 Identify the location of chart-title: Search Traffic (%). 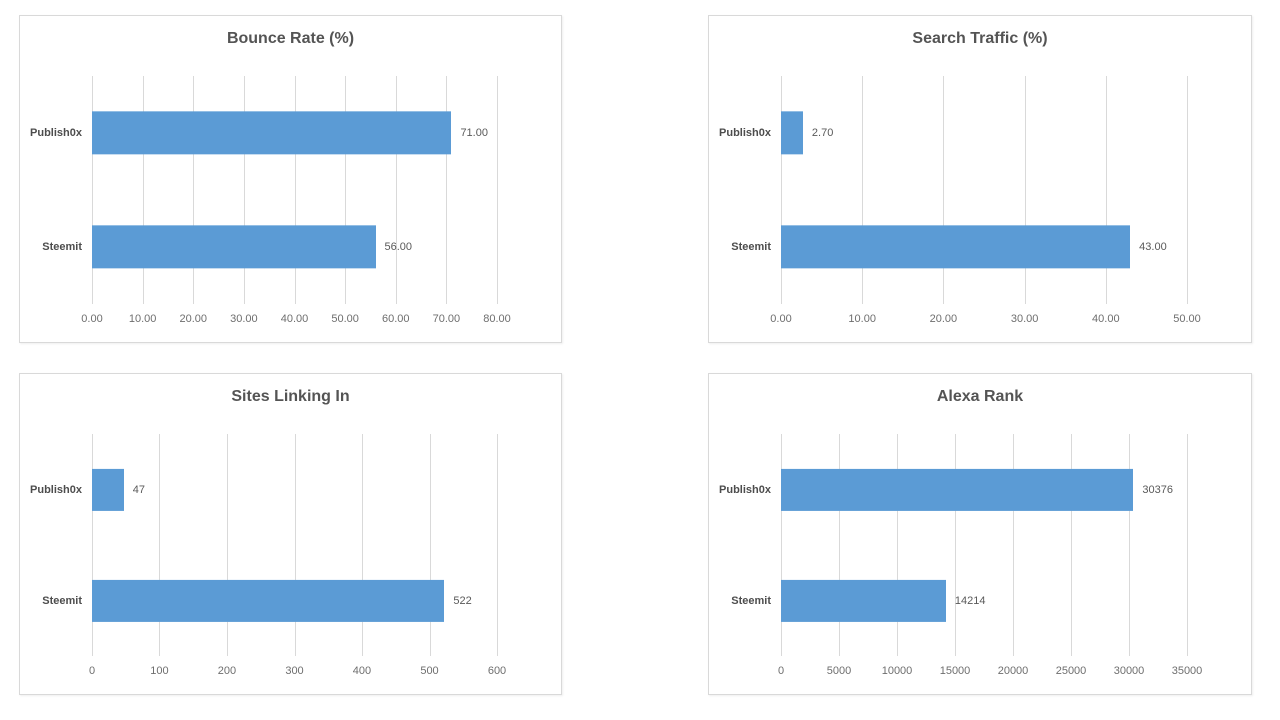
(980, 38).